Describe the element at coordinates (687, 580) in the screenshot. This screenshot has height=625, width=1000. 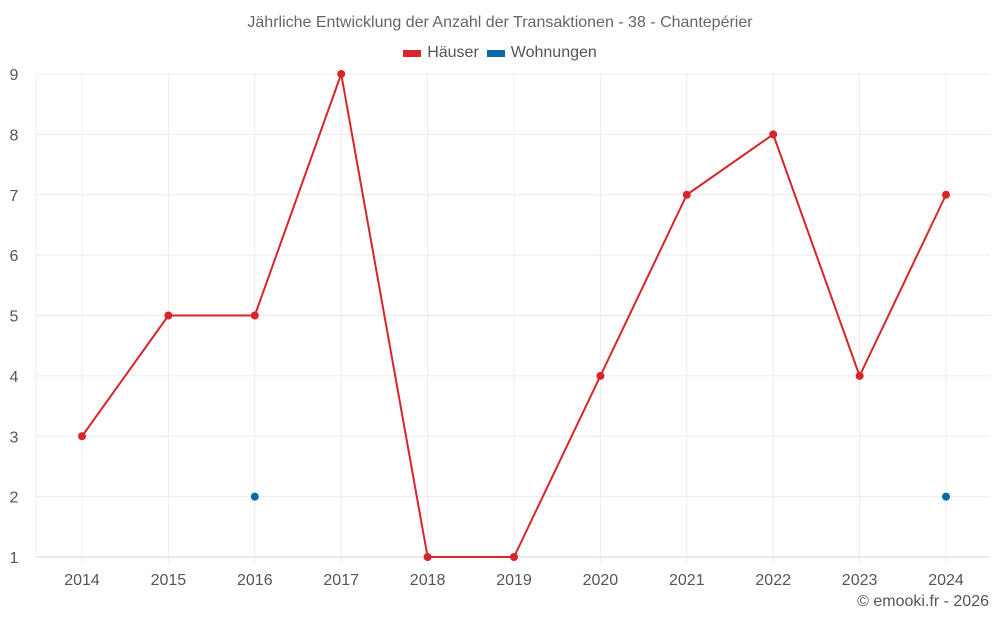
I see `x-tick-label: 2021` at that location.